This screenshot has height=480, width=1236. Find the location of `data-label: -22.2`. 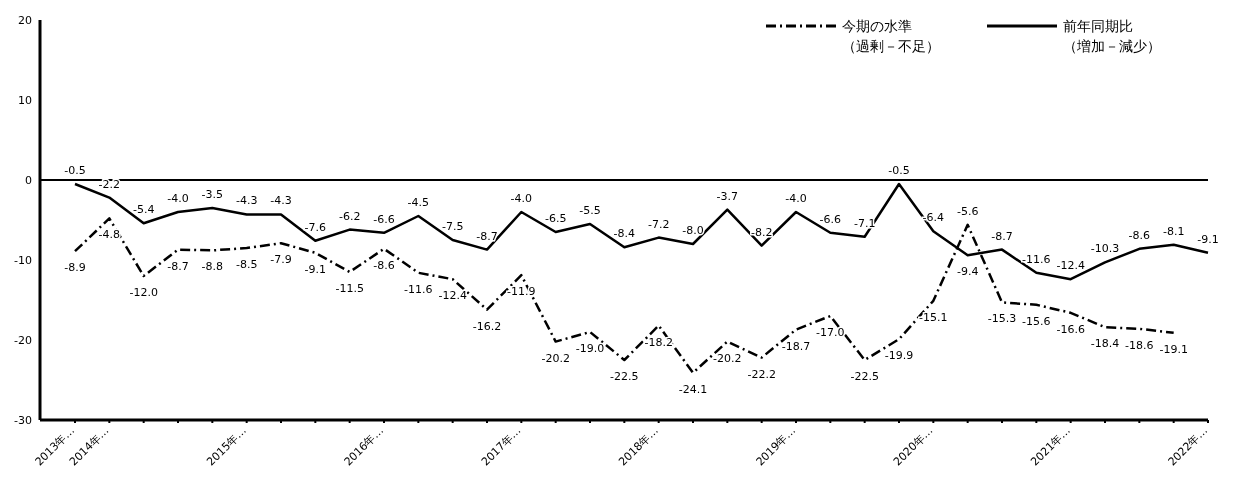

data-label: -22.2 is located at coordinates (761, 374).